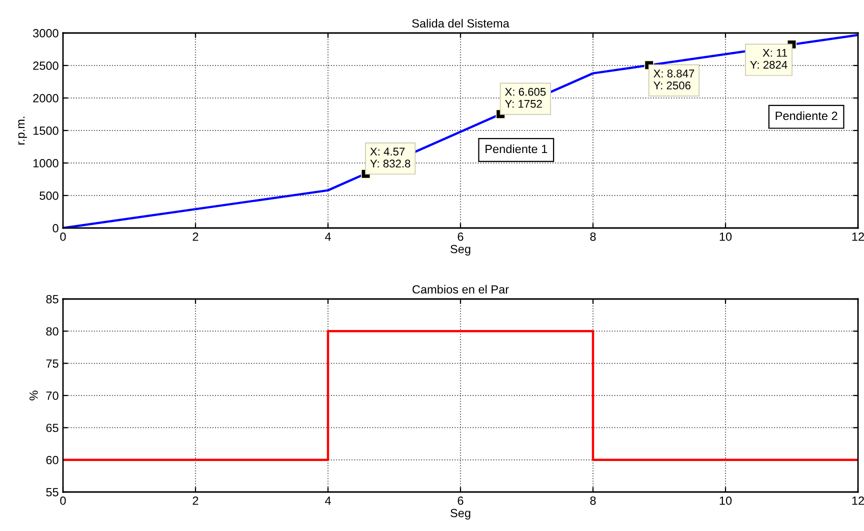  Describe the element at coordinates (517, 149) in the screenshot. I see `annotation: Pendiente 1` at that location.